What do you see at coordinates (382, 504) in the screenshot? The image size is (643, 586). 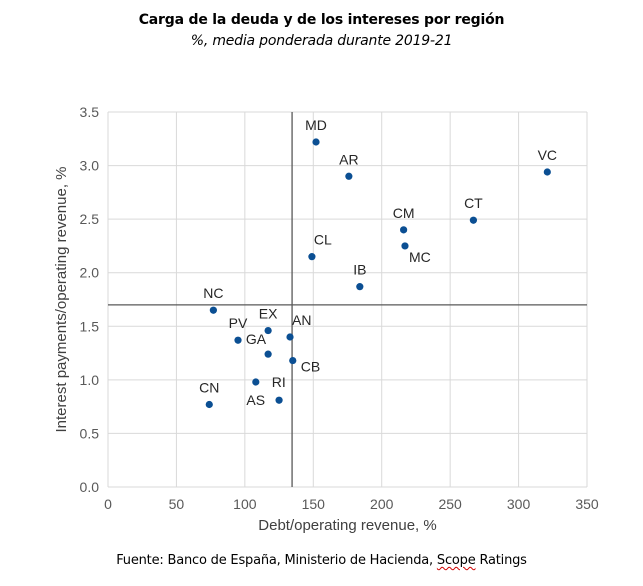 I see `x-tick-label: 200` at bounding box center [382, 504].